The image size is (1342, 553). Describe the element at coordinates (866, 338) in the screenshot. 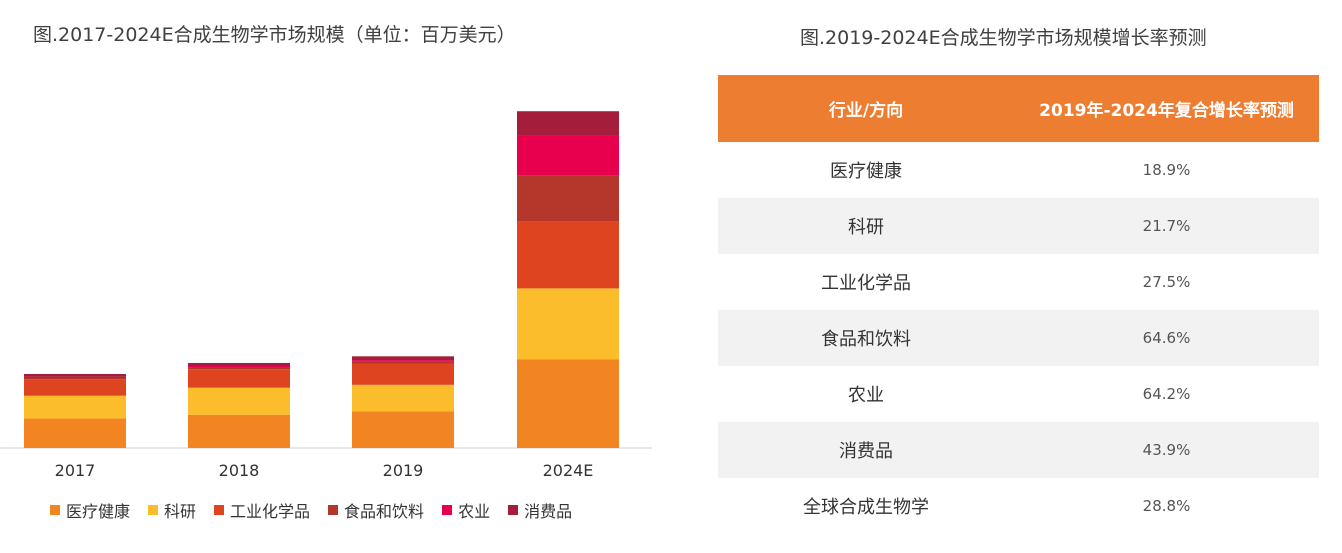

I see `industry-cell: 食品和饮料` at that location.